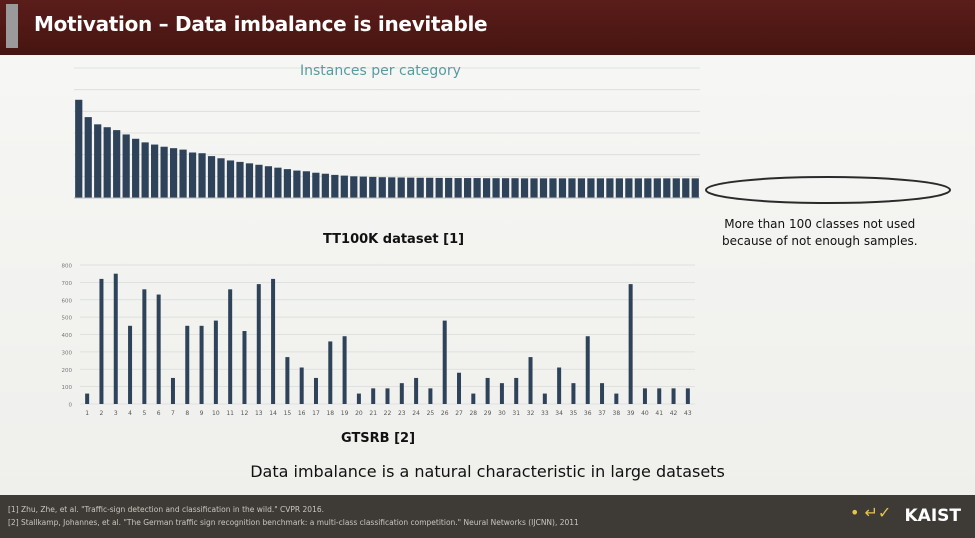 Image resolution: width=975 pixels, height=538 pixels. Describe the element at coordinates (330, 413) in the screenshot. I see `gtsrb-x-tick-label: 18` at that location.